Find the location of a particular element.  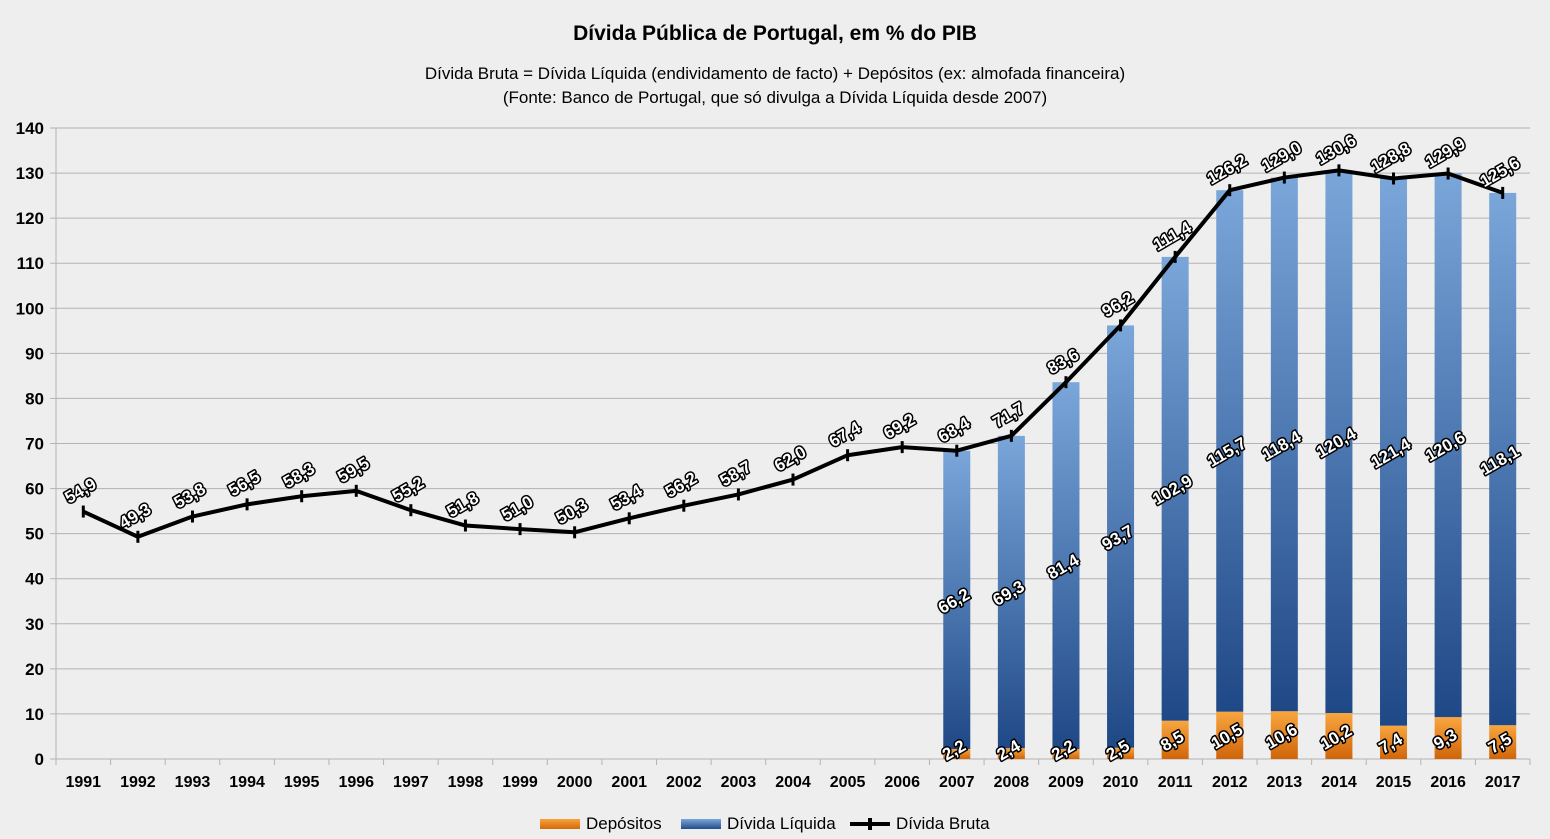

xtick-label-2002: 2002 is located at coordinates (684, 782).